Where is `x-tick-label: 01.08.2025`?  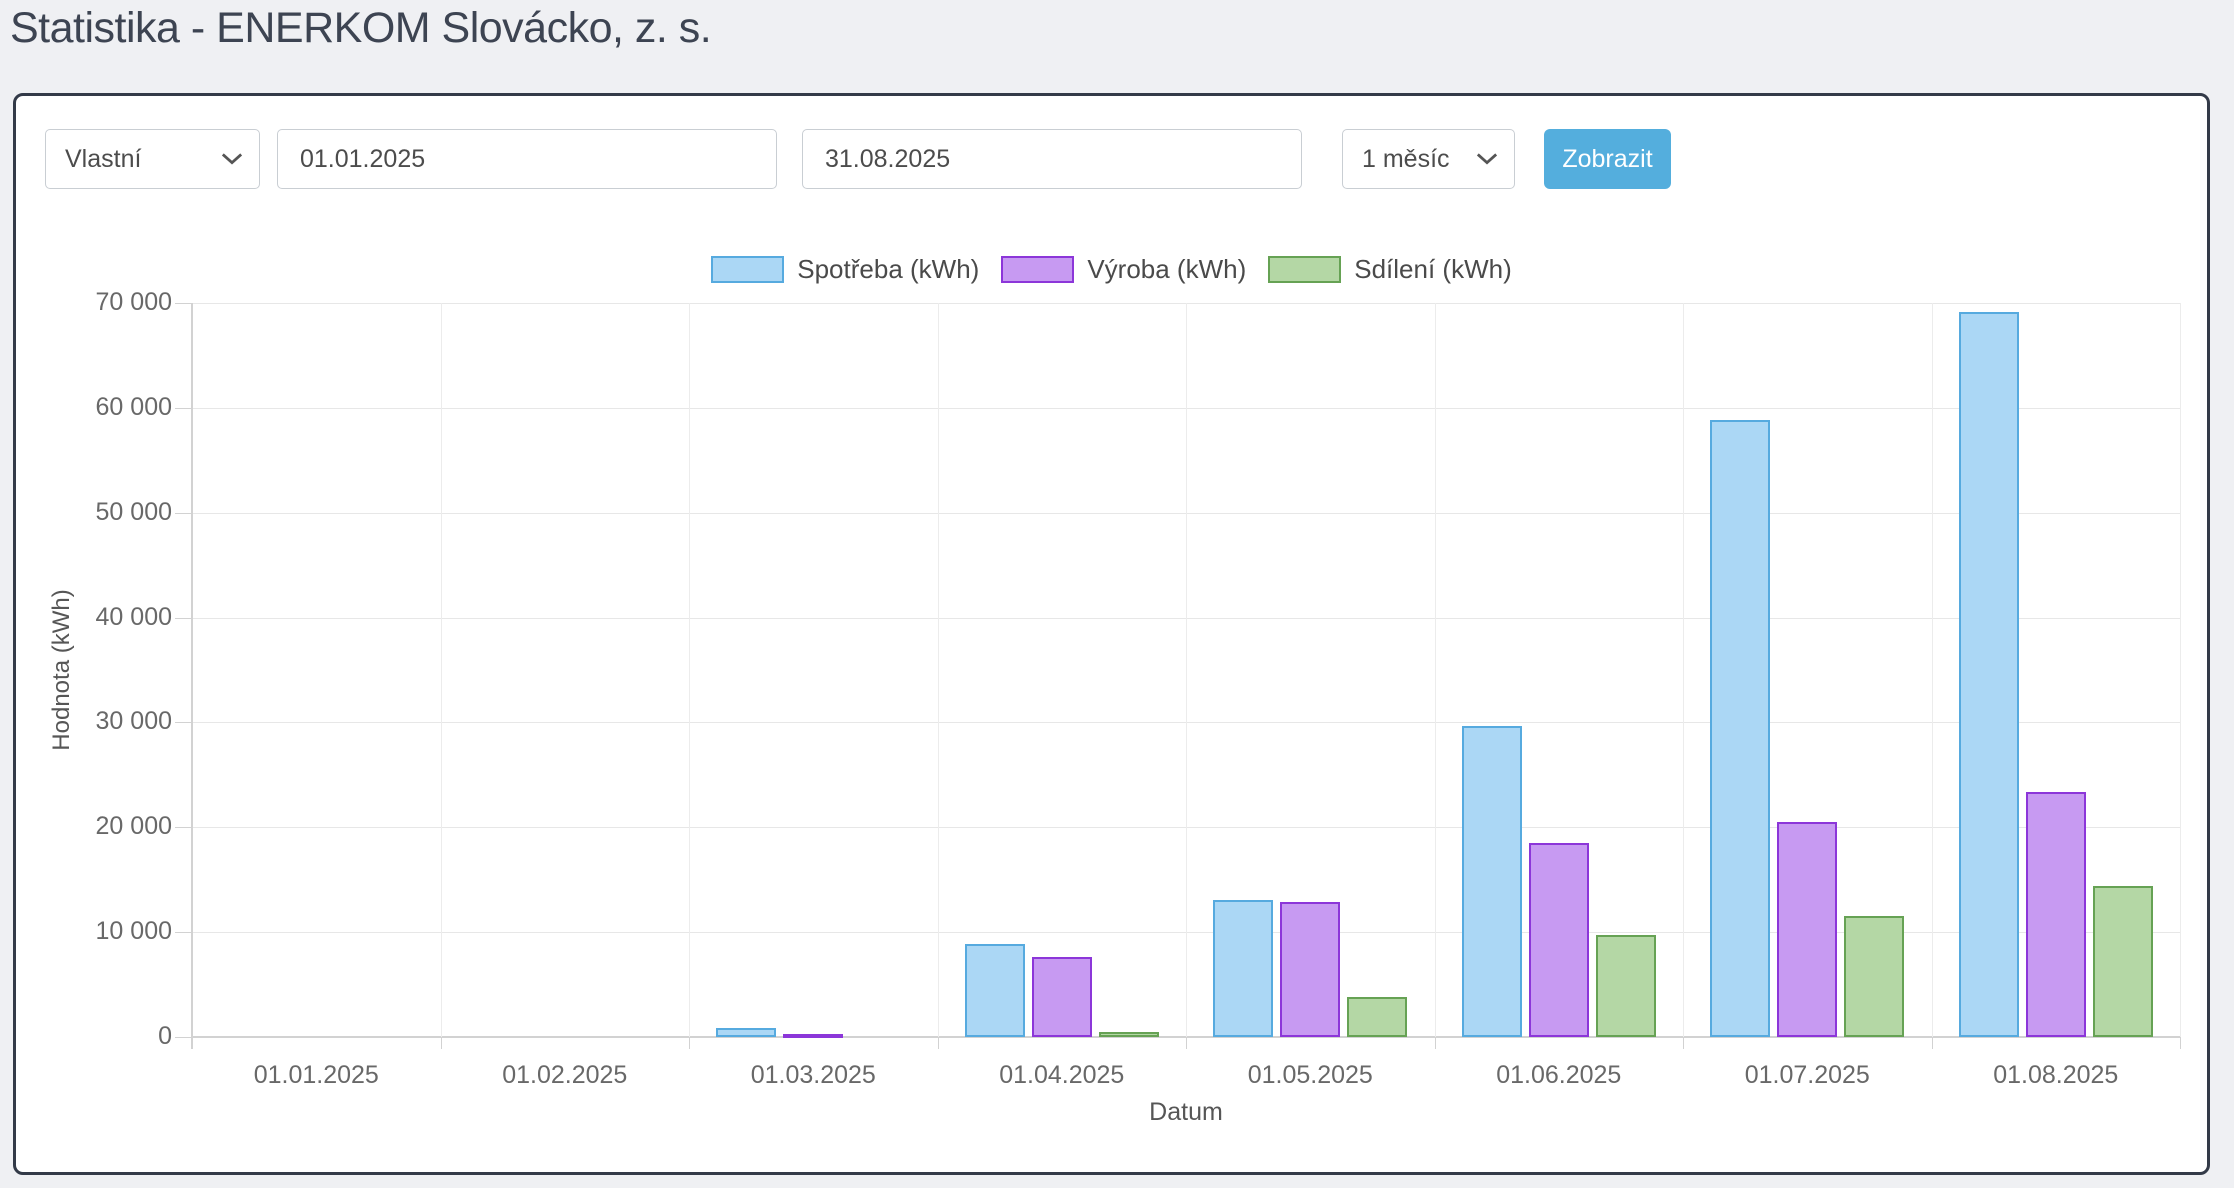 x-tick-label: 01.08.2025 is located at coordinates (2056, 1075).